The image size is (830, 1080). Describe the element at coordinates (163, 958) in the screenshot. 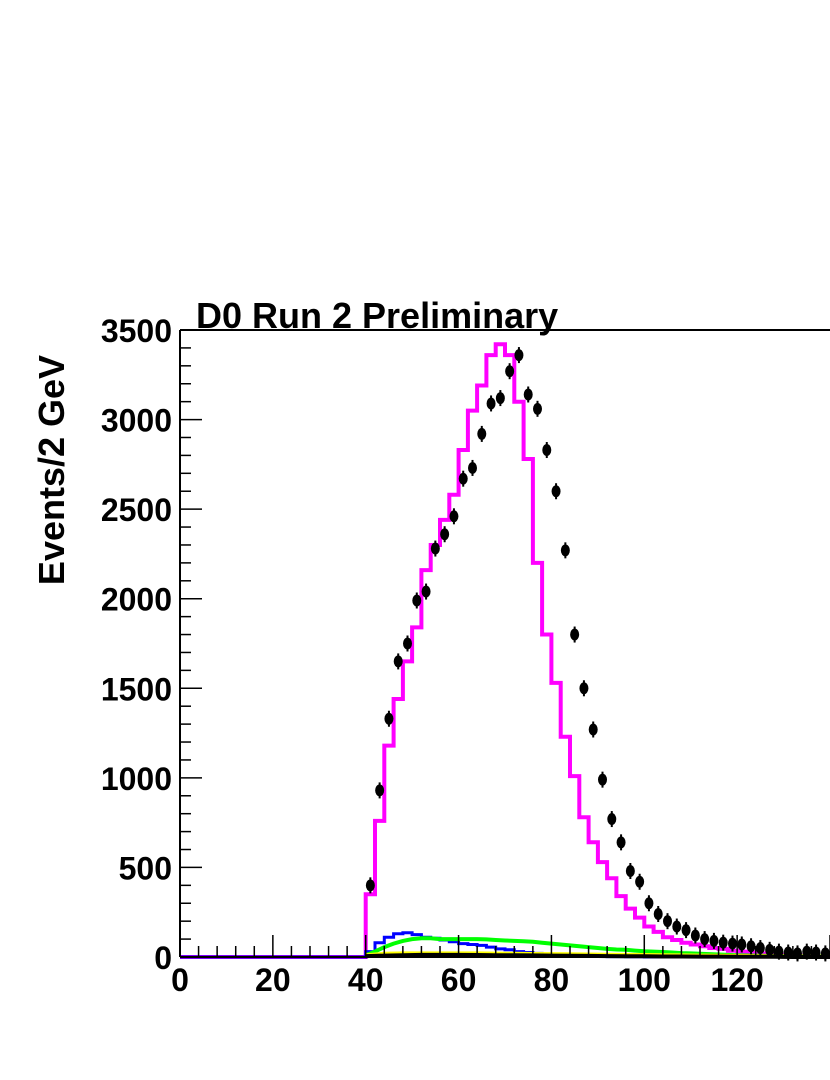

I see `y-tick-label: 0` at that location.